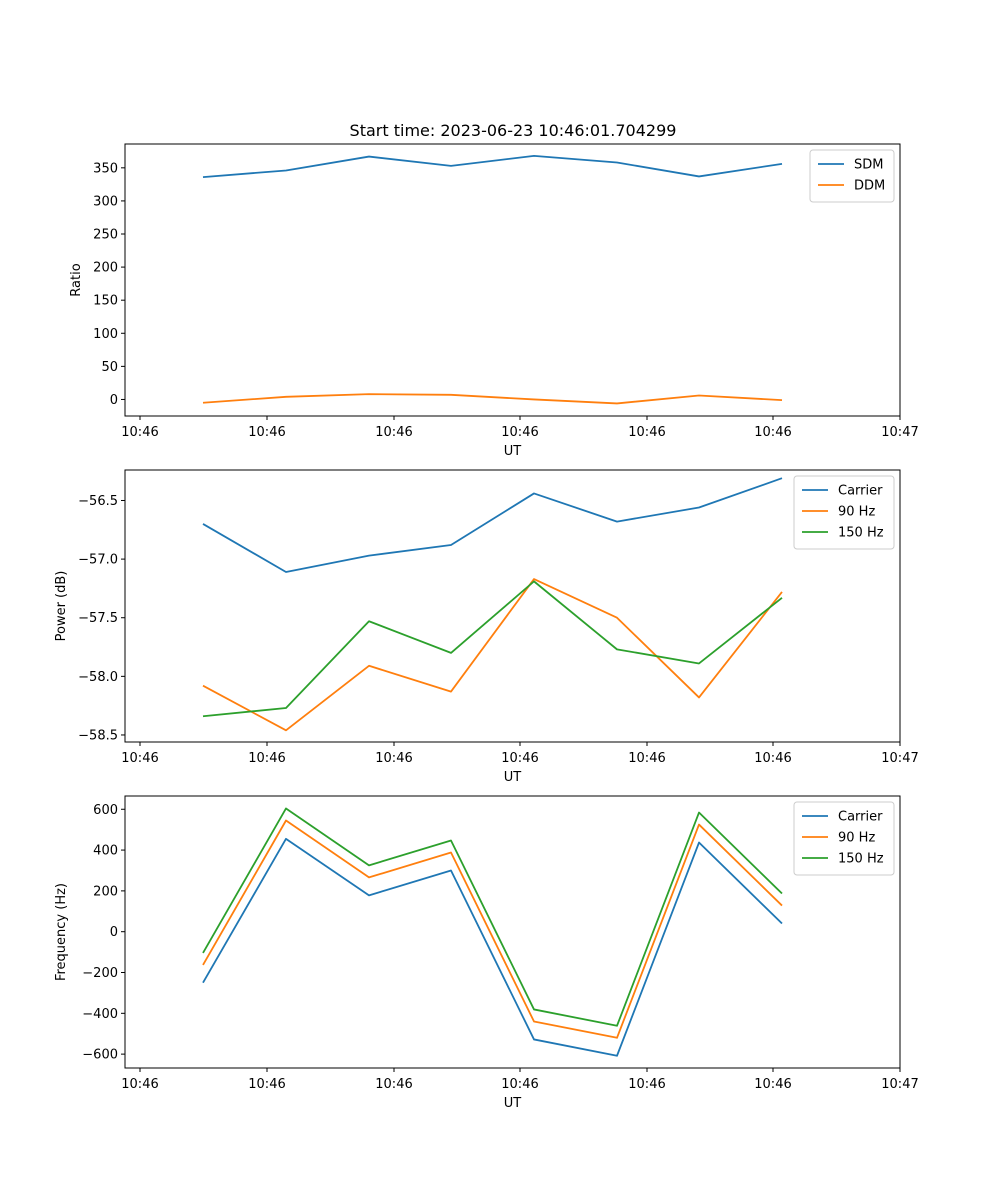  Describe the element at coordinates (105, 810) in the screenshot. I see `y-tick-label: 600` at that location.